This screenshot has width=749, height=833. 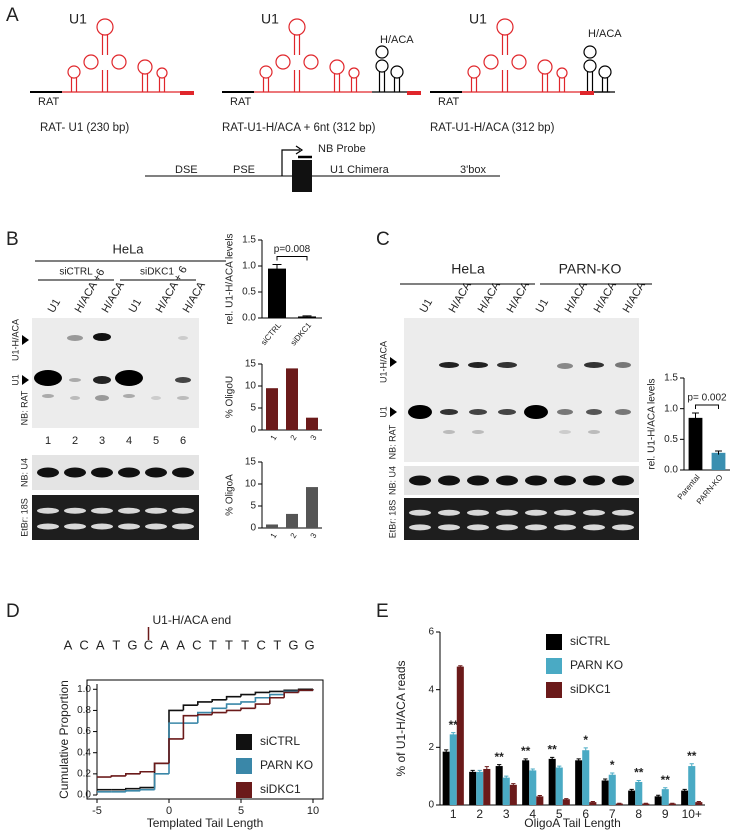 What do you see at coordinates (585, 814) in the screenshot?
I see `x-tick-label: 6` at bounding box center [585, 814].